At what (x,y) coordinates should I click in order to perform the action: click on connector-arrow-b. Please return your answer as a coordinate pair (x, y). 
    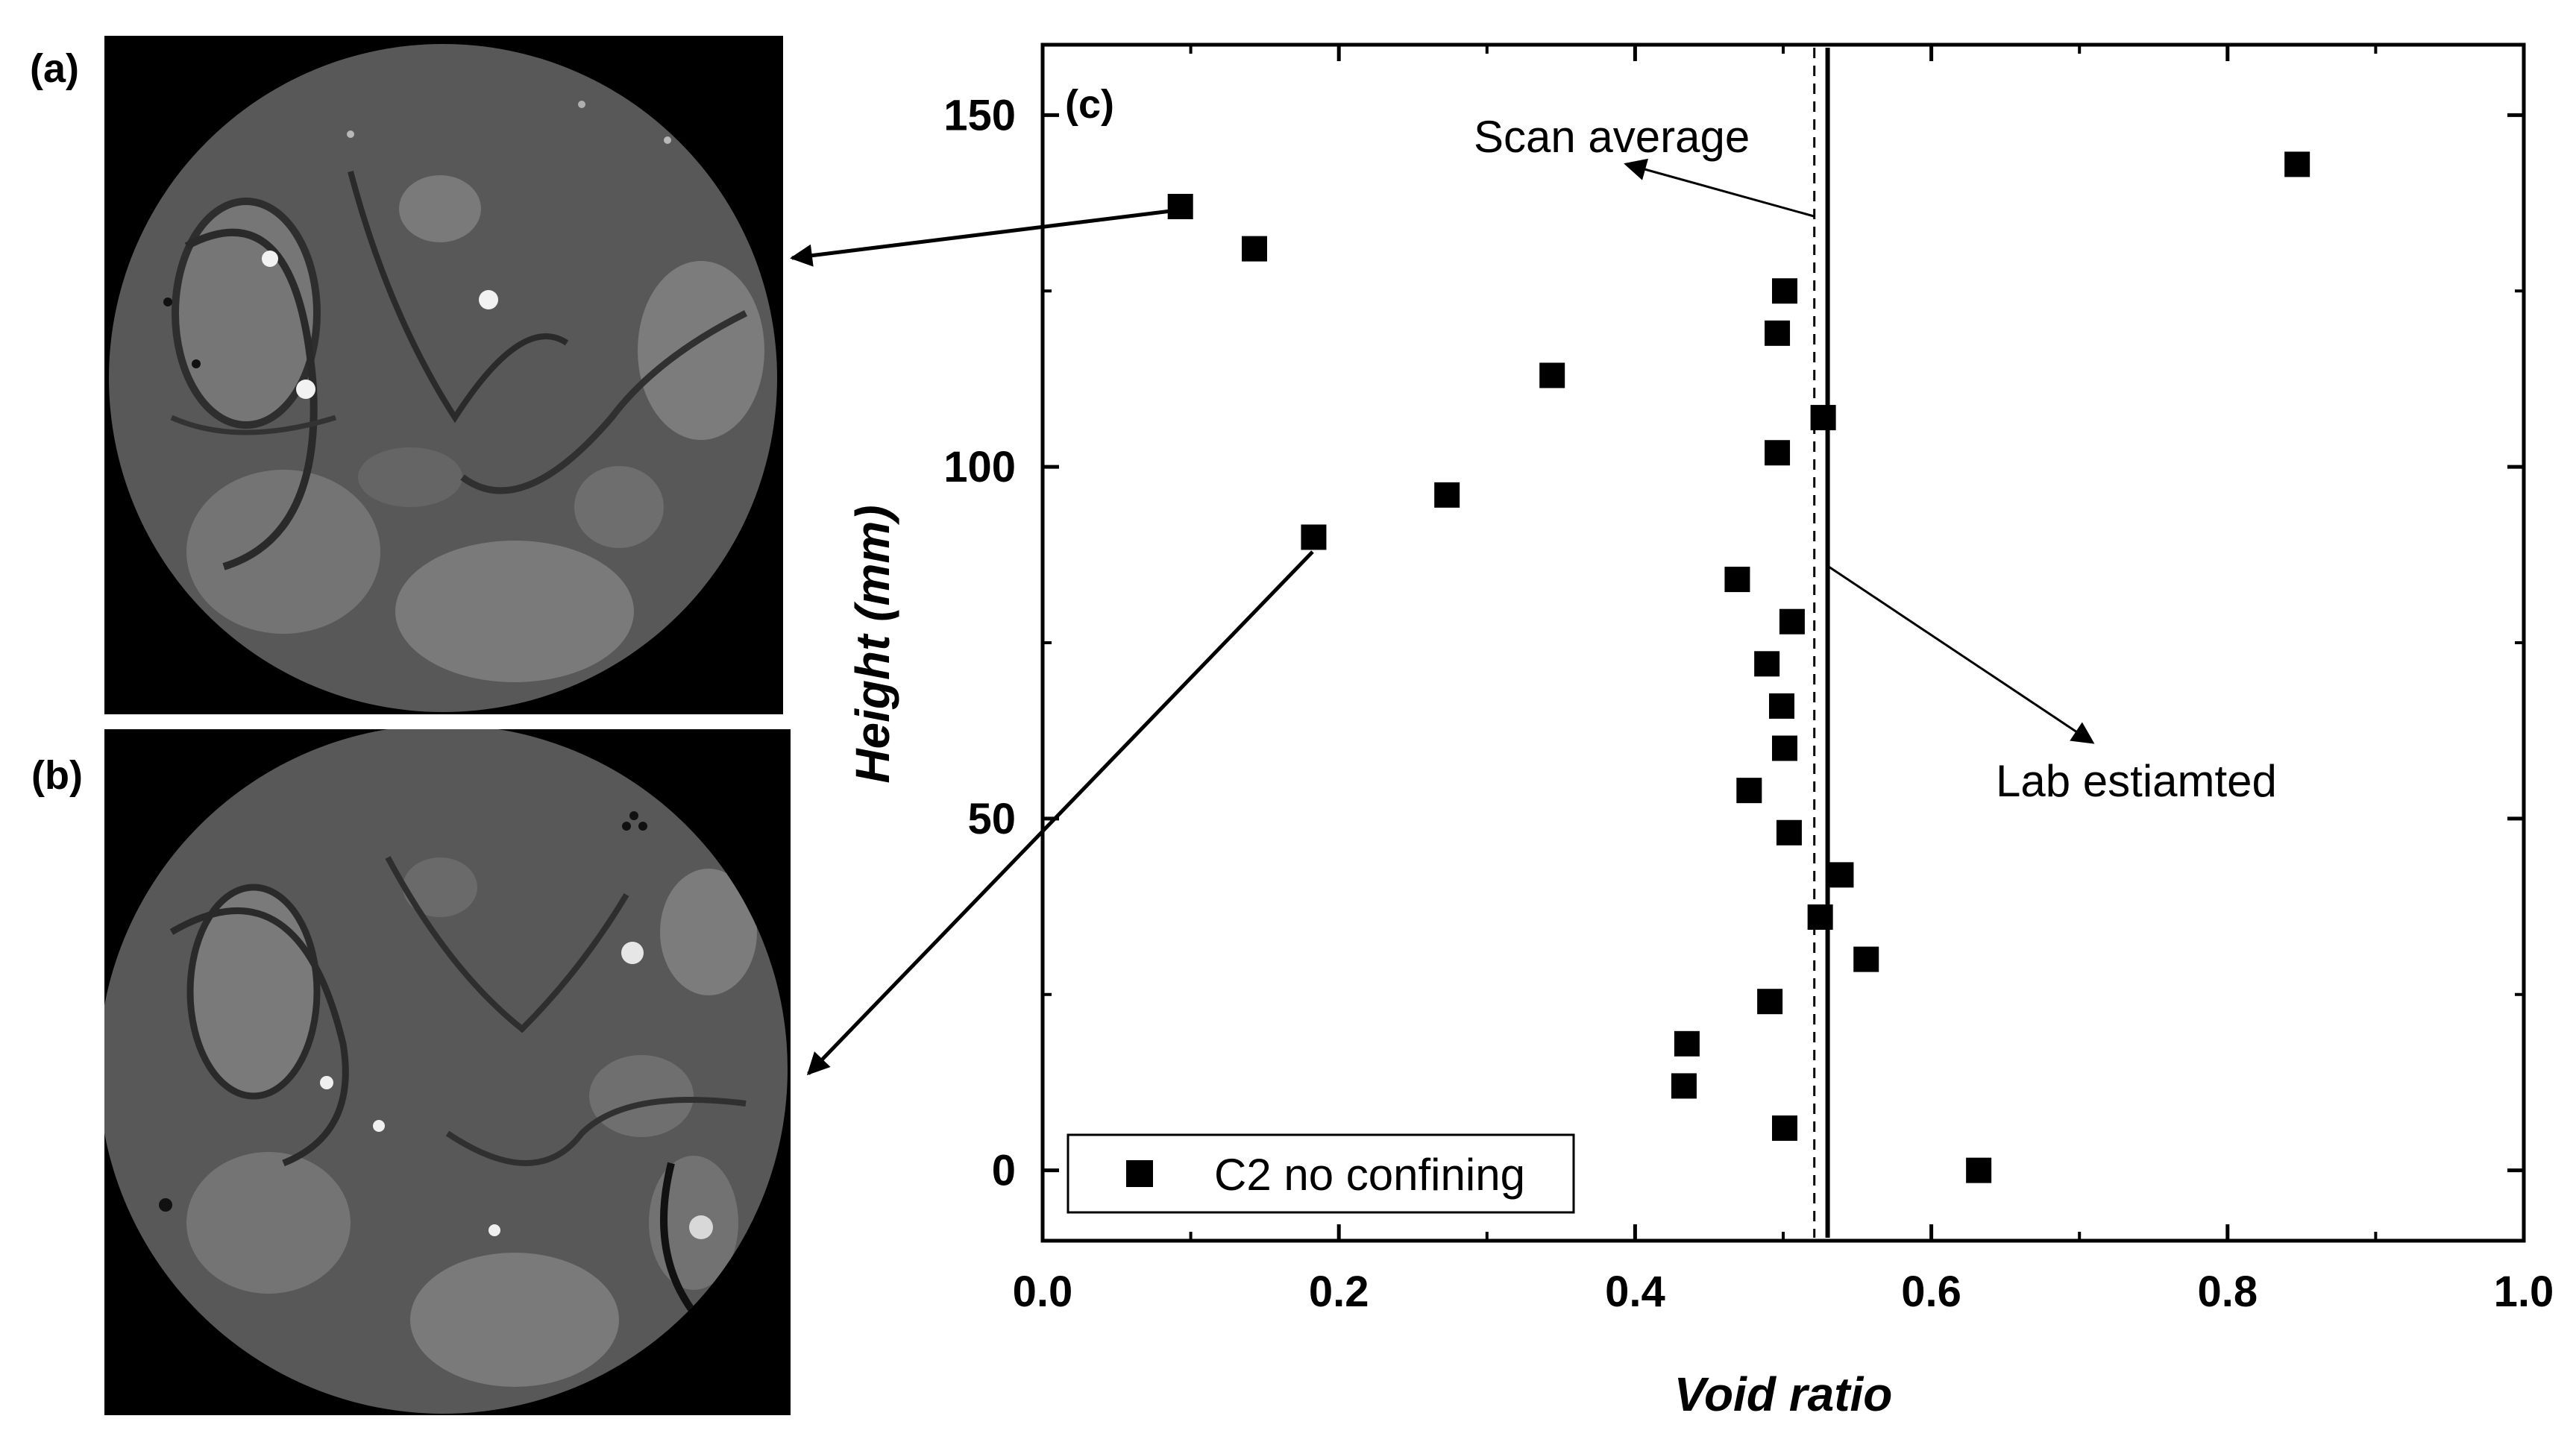
    Looking at the image, I should click on (1060, 813).